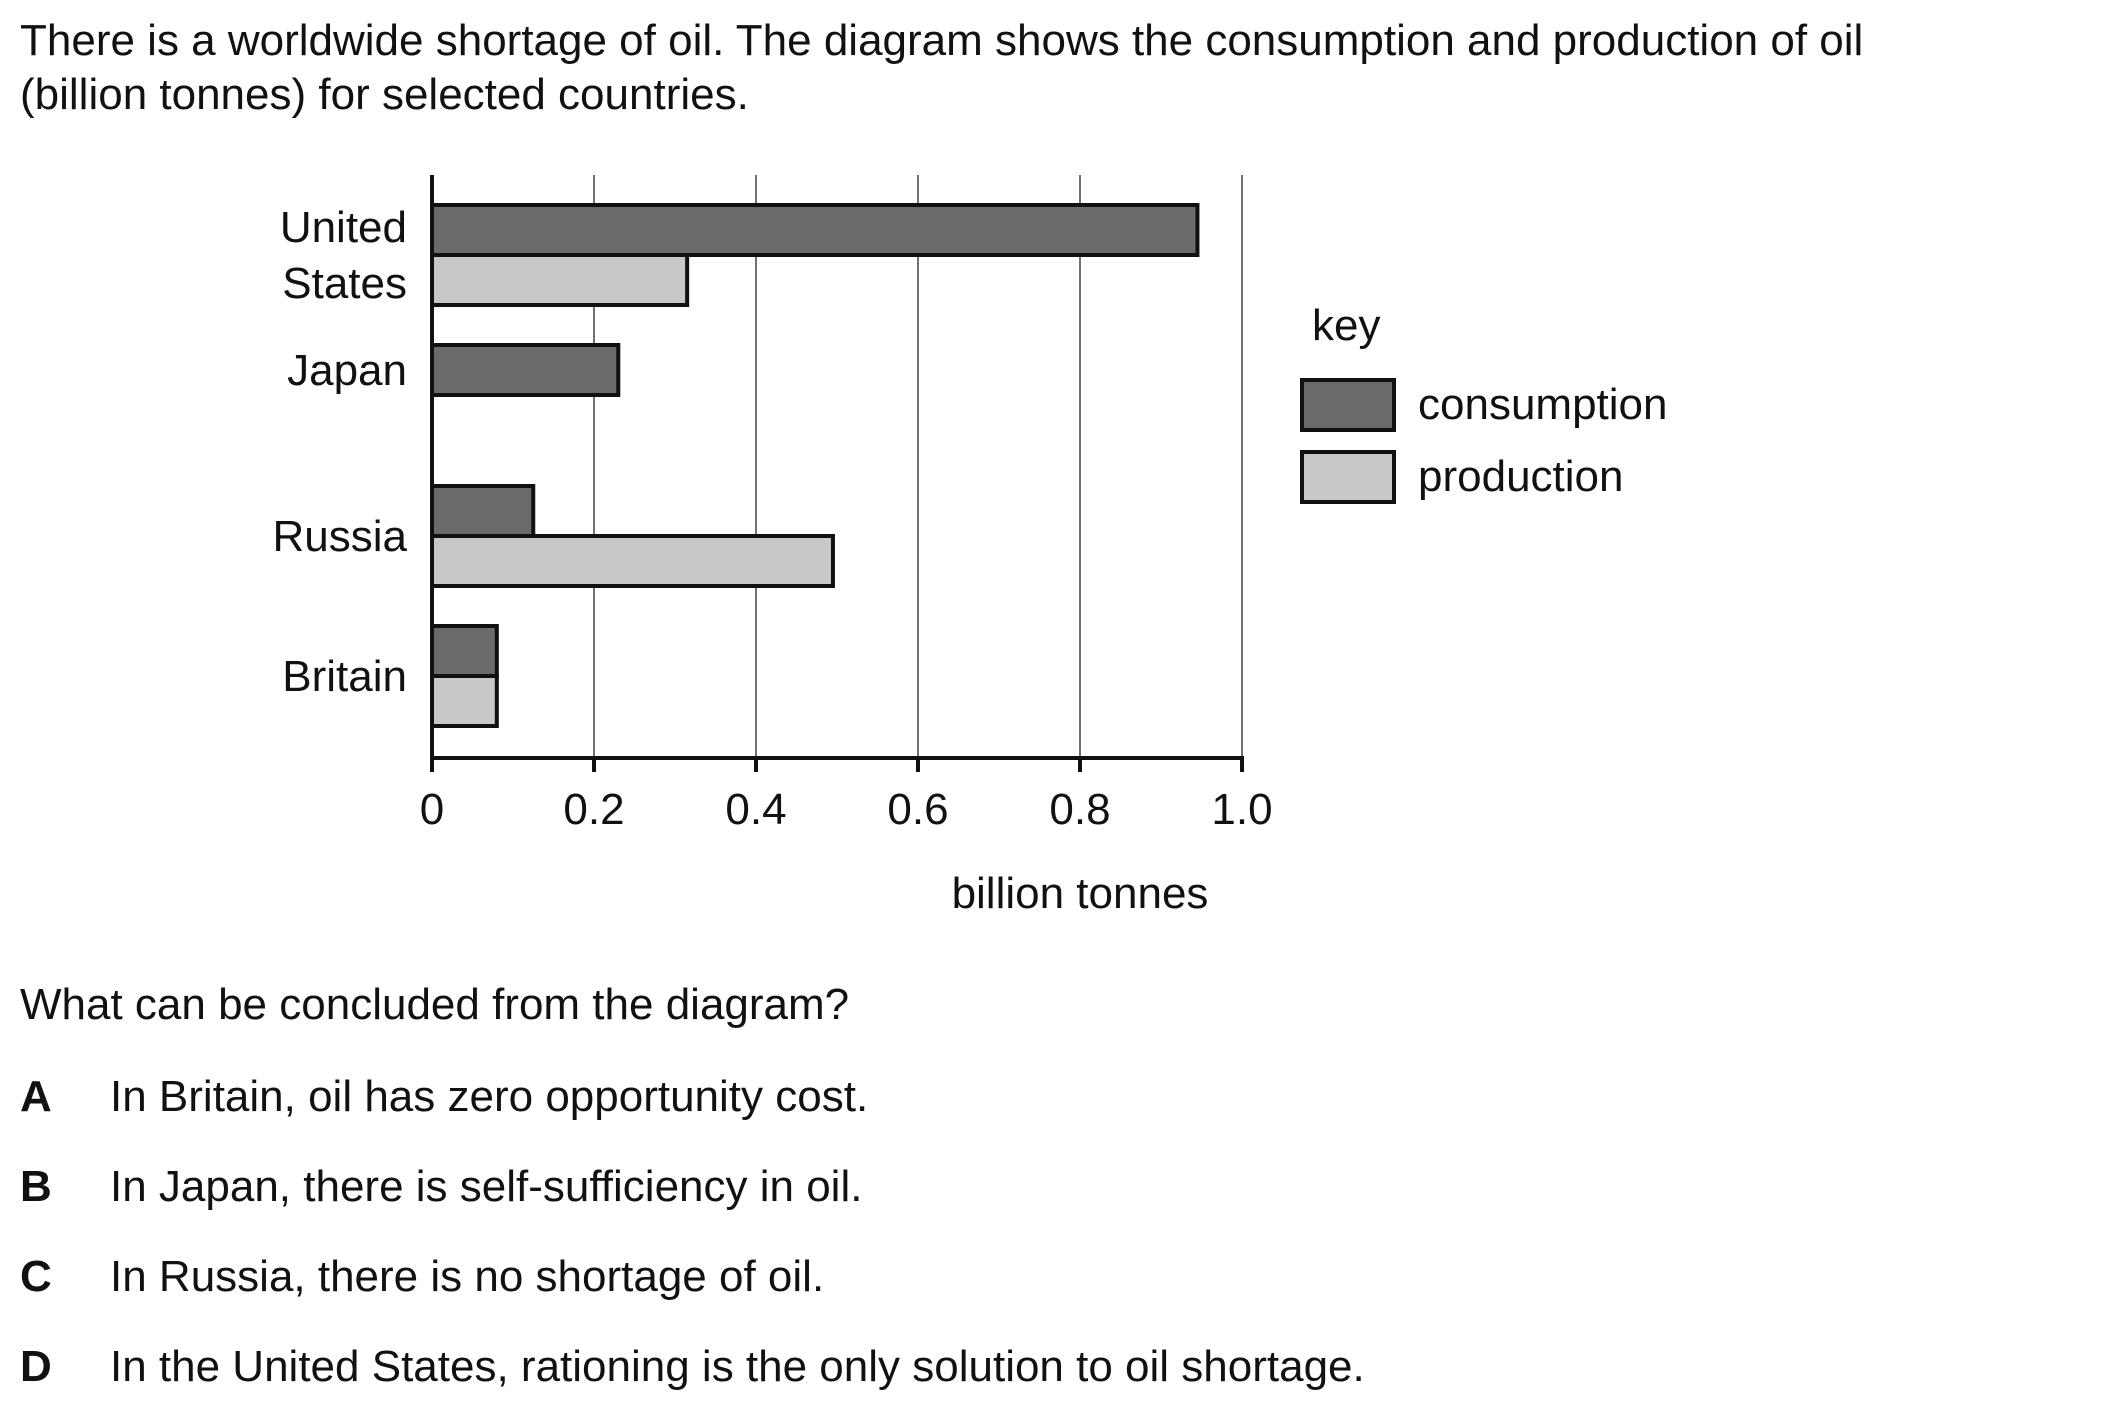  What do you see at coordinates (36, 1096) in the screenshot?
I see `option-letter: A` at bounding box center [36, 1096].